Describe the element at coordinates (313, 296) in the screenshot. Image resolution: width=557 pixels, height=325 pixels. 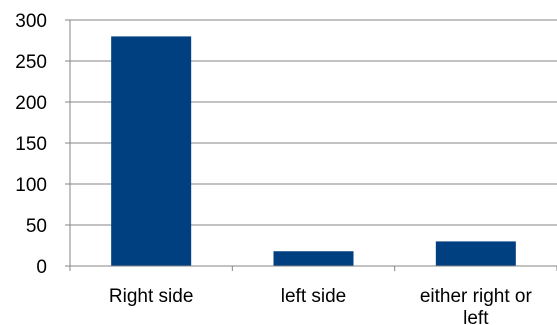
I see `x-category-label: left side` at that location.